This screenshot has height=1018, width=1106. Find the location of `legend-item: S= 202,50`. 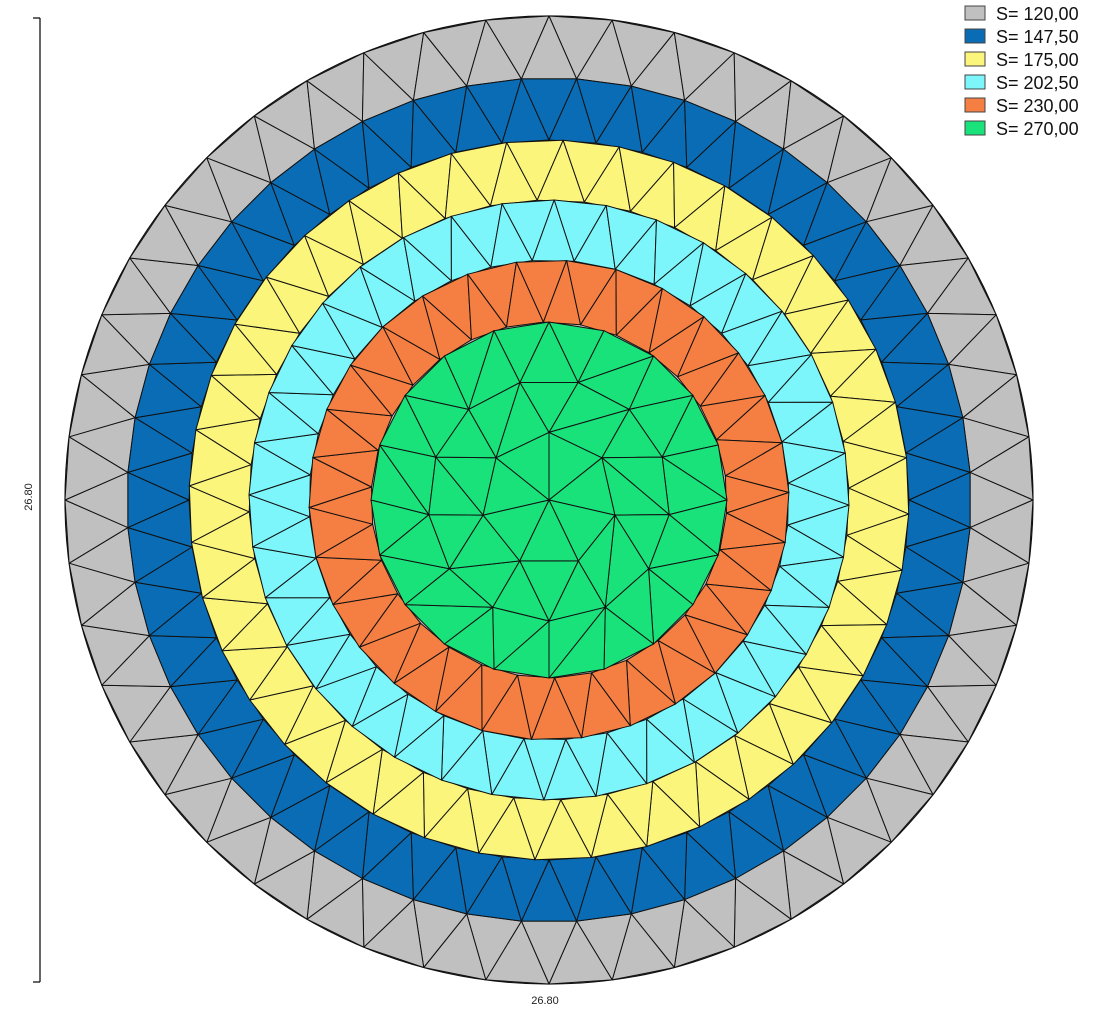

legend-item: S= 202,50 is located at coordinates (1021, 83).